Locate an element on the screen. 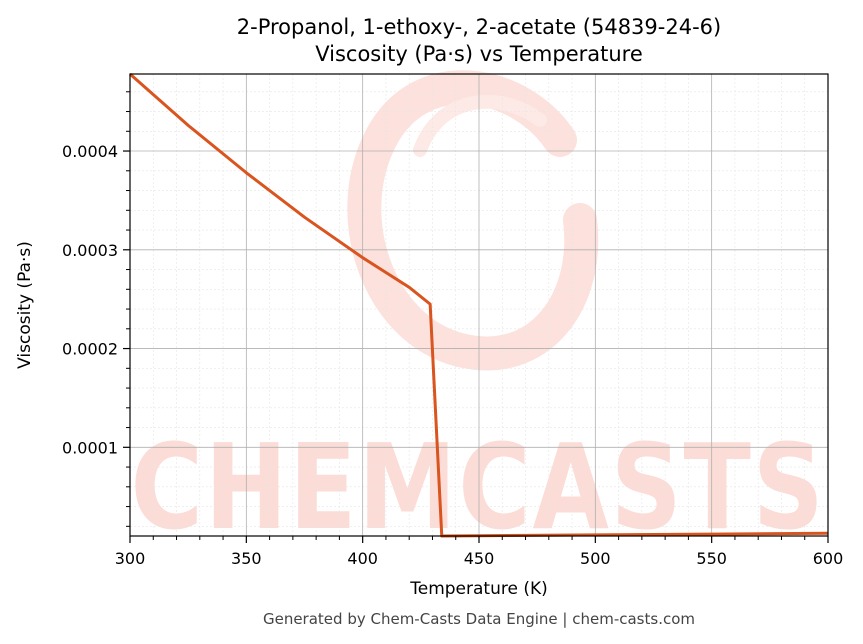  y-tick-label: 0.0004 is located at coordinates (90, 151).